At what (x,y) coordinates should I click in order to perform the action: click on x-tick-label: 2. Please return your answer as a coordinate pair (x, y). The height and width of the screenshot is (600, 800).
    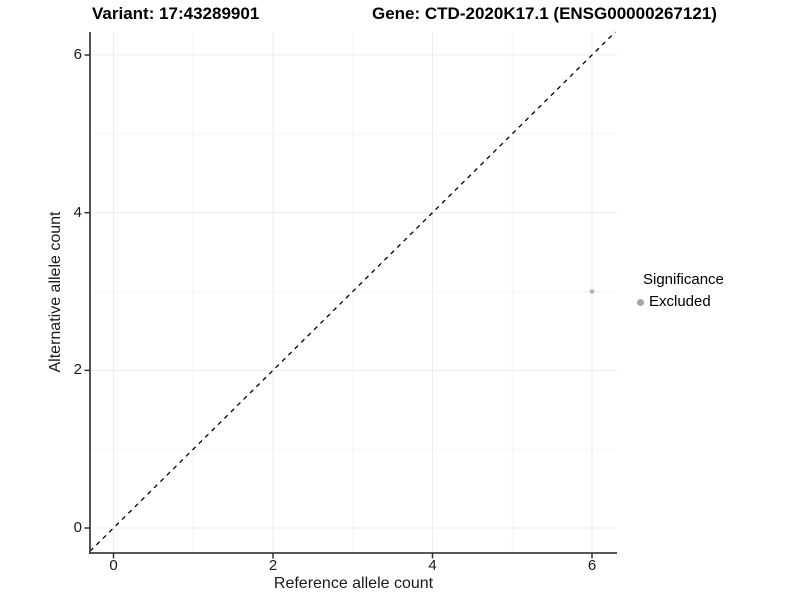
    Looking at the image, I should click on (273, 565).